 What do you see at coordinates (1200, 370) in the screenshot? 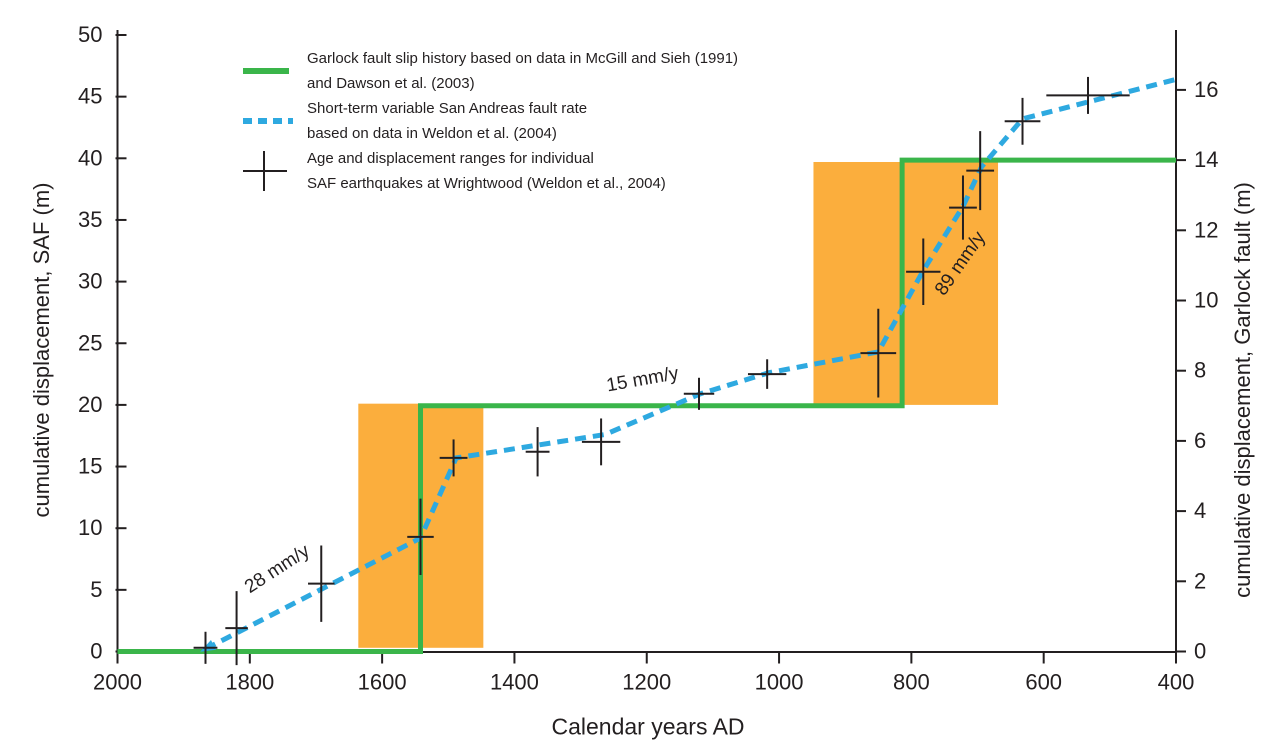
I see `right-tick-label: 8` at bounding box center [1200, 370].